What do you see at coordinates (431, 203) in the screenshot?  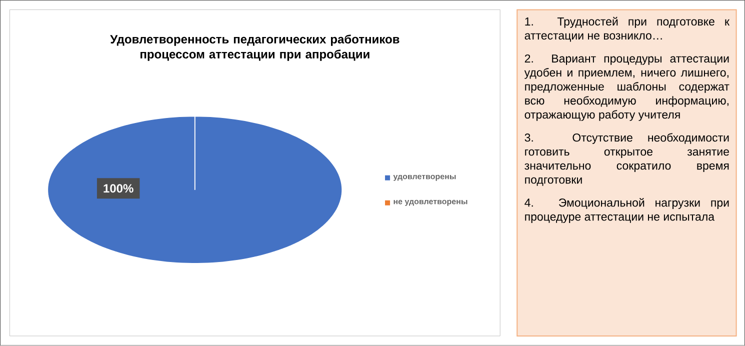 I see `legend-label: не удовлетворены` at bounding box center [431, 203].